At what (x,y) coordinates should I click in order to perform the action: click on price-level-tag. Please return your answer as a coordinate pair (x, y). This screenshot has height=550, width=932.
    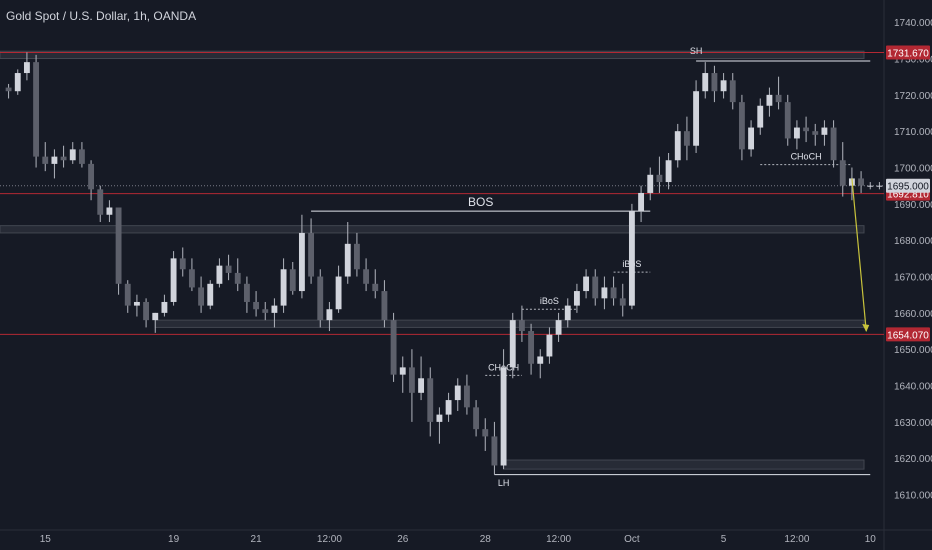
    Looking at the image, I should click on (908, 334).